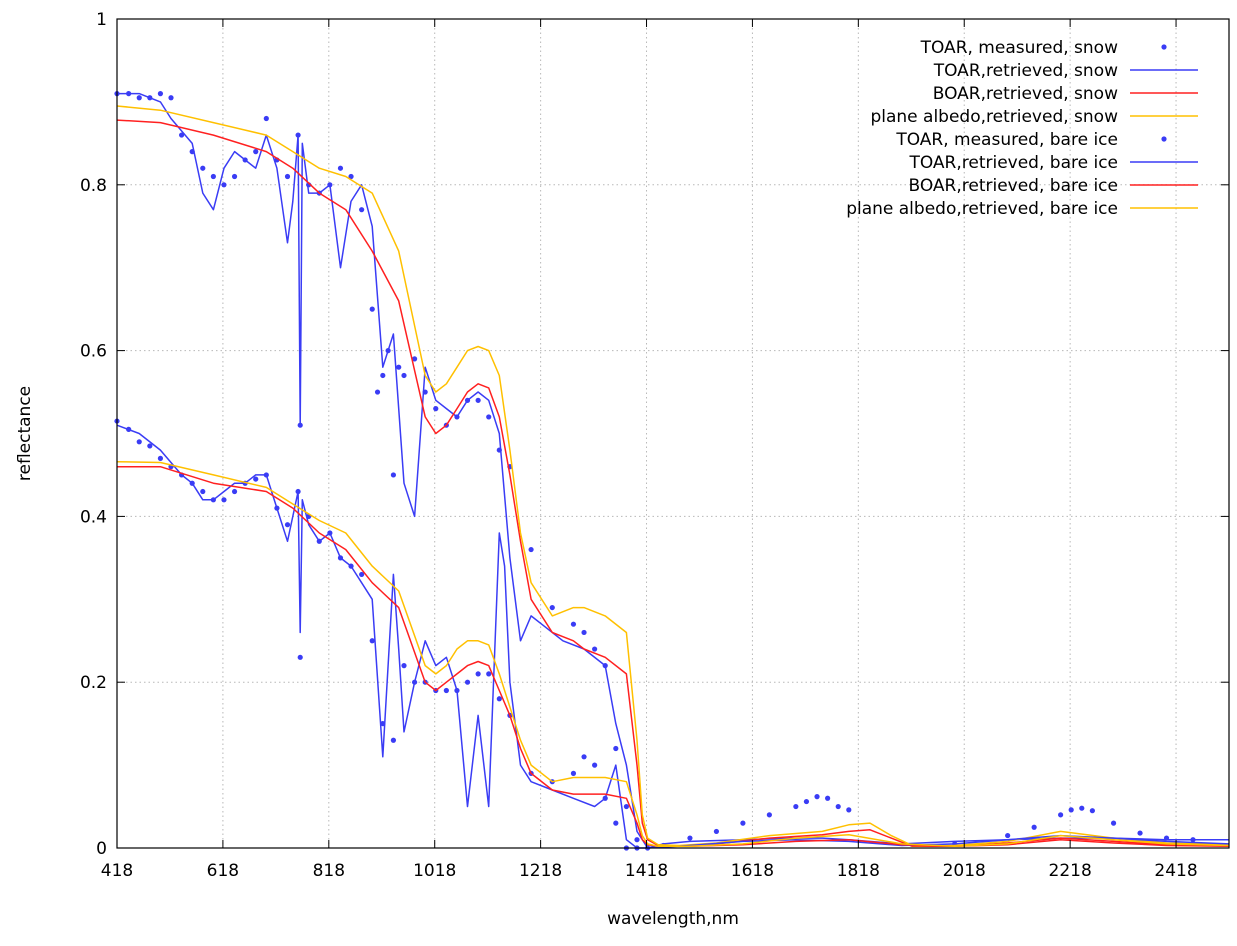  What do you see at coordinates (117, 871) in the screenshot?
I see `x-tick-label: 418` at bounding box center [117, 871].